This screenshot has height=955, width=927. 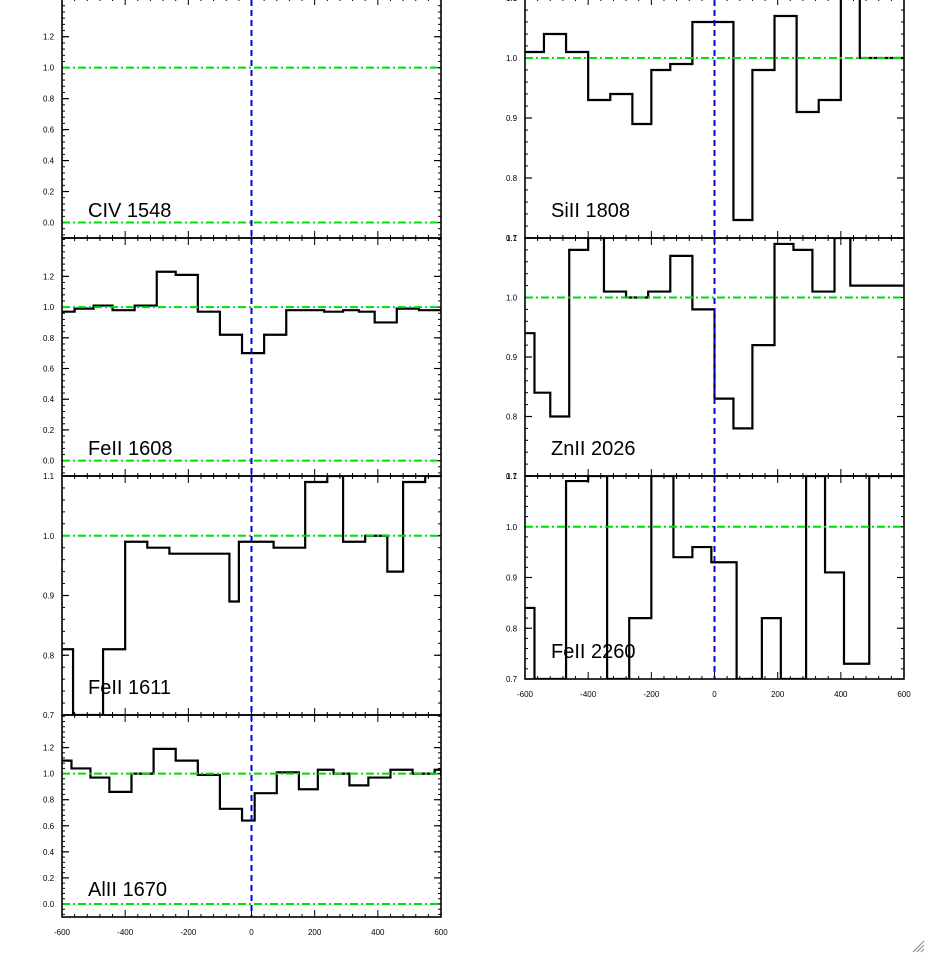 What do you see at coordinates (242, 357) in the screenshot?
I see `panel-2: 0.0 0.2 0.4 0.6 0.8 1.0 1.2 FeII 1608` at bounding box center [242, 357].